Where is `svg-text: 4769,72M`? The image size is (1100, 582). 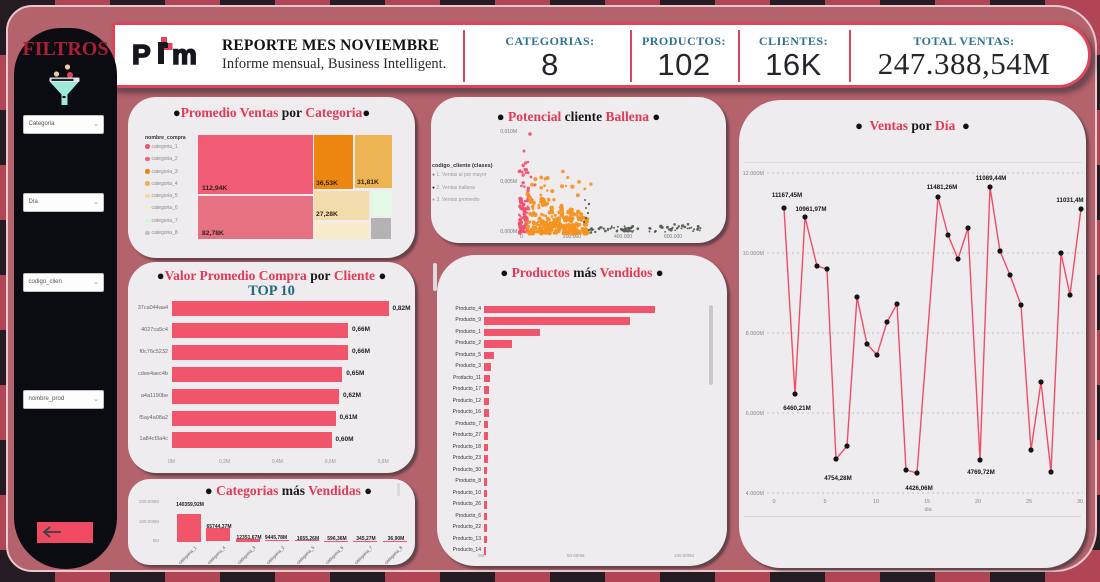
svg-text: 4769,72M is located at coordinates (981, 472).